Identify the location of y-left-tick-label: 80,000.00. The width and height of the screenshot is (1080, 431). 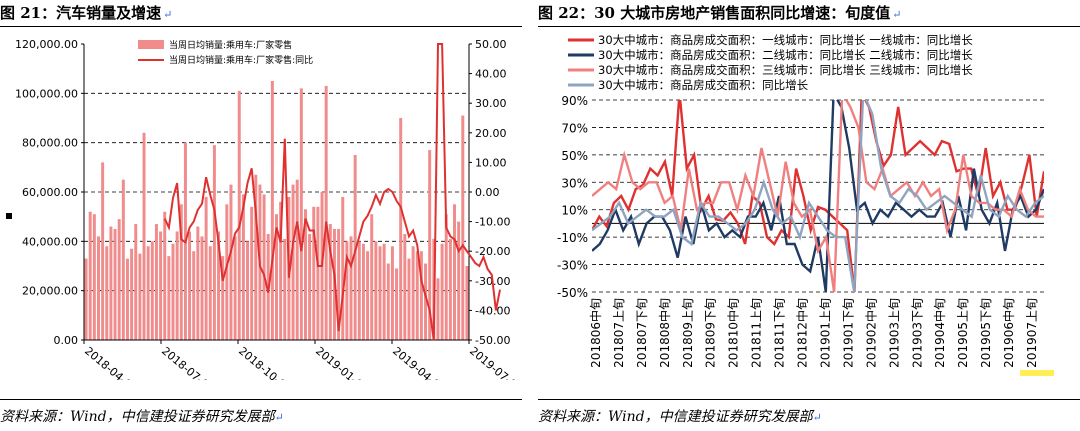
(50, 143).